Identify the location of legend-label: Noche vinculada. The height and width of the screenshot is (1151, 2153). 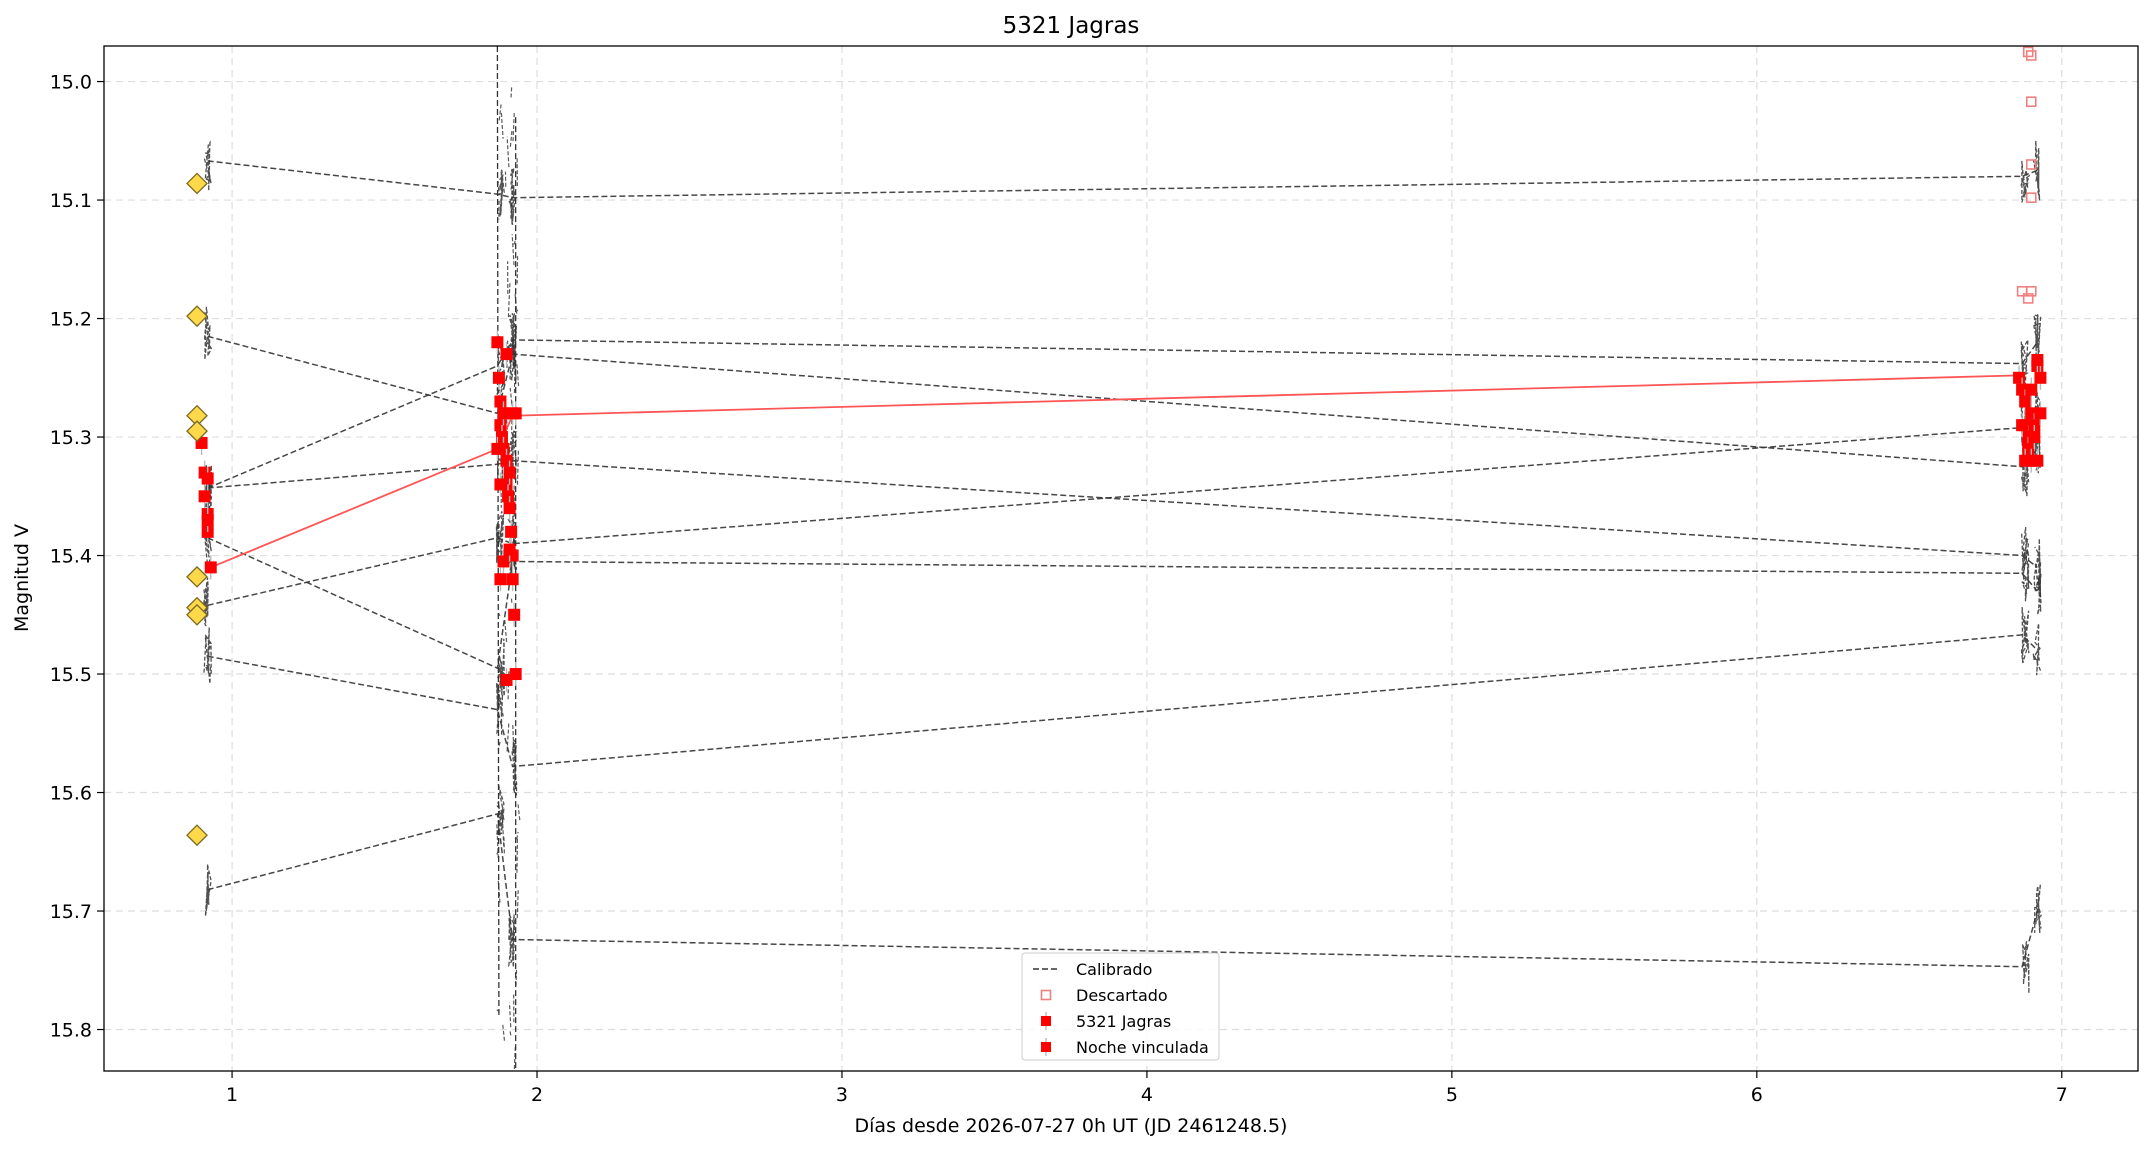
(1142, 1047).